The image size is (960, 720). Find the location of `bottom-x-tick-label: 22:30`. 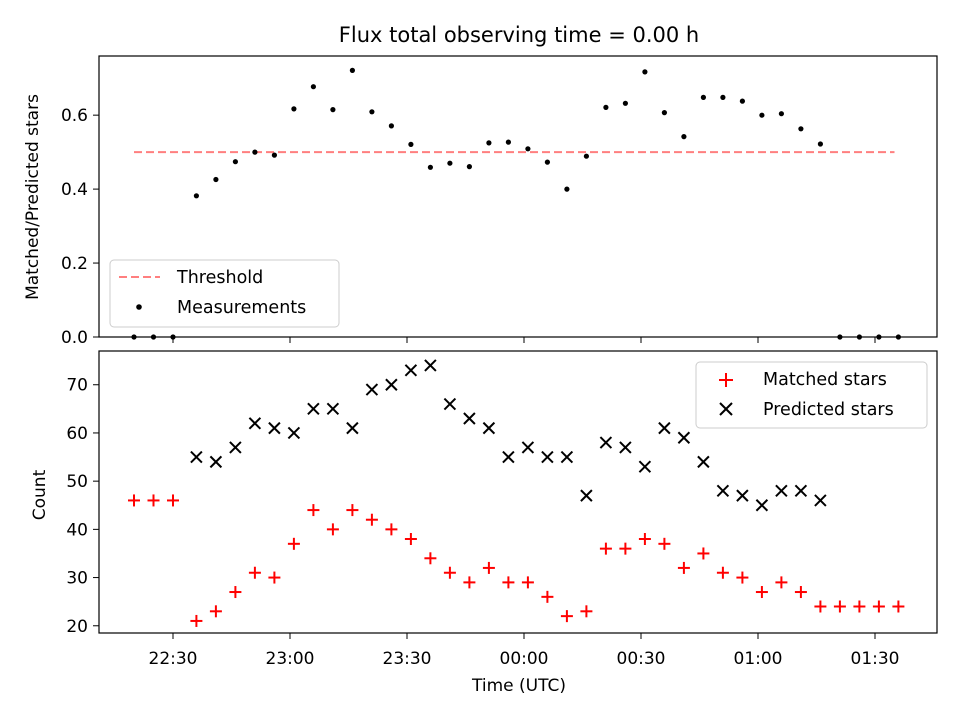

bottom-x-tick-label: 22:30 is located at coordinates (173, 659).